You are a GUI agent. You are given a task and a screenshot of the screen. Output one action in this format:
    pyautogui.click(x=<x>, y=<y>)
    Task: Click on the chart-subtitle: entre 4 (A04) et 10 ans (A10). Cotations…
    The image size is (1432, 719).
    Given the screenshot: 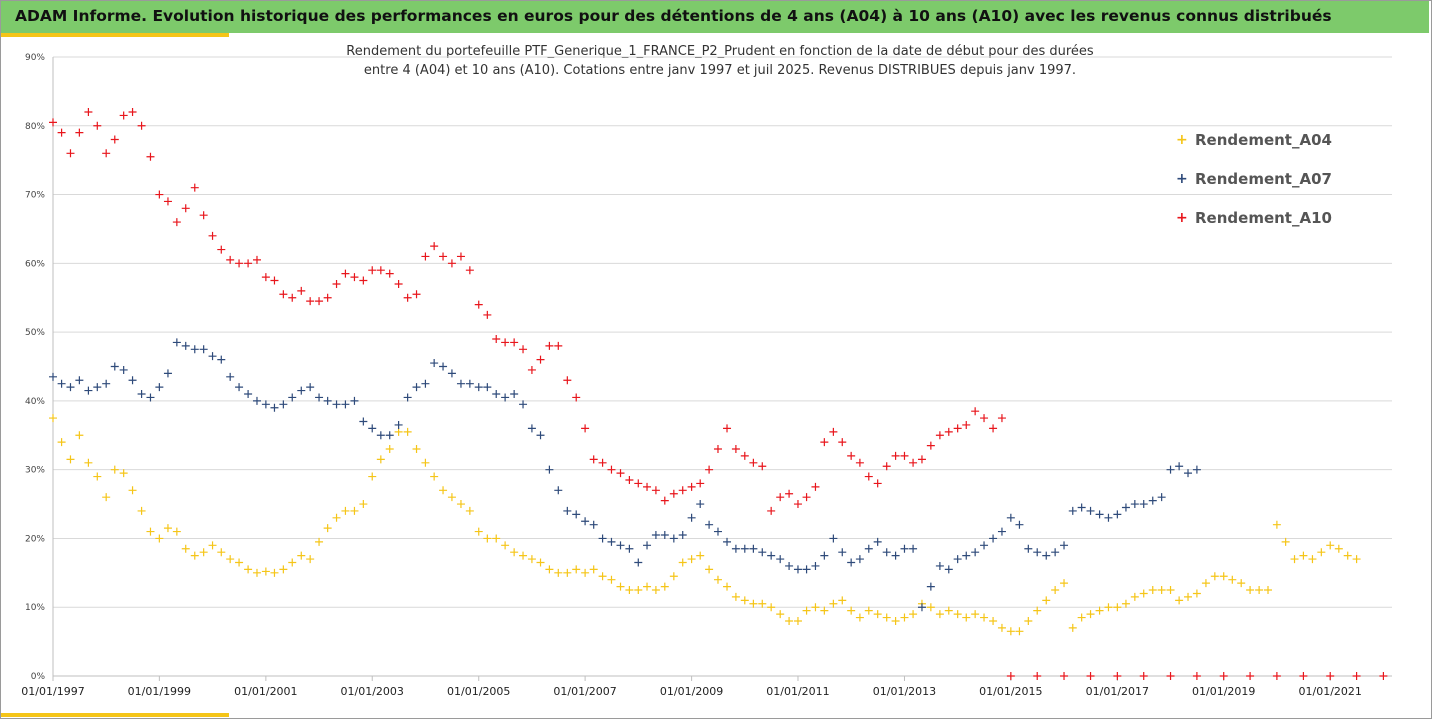 What is the action you would take?
    pyautogui.click(x=720, y=70)
    